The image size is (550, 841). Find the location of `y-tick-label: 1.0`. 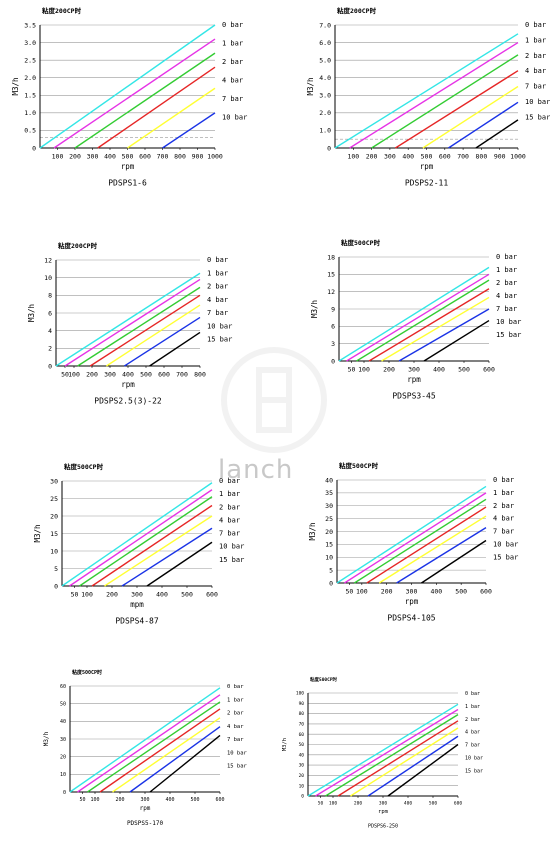

y-tick-label: 1.0 is located at coordinates (30, 113).